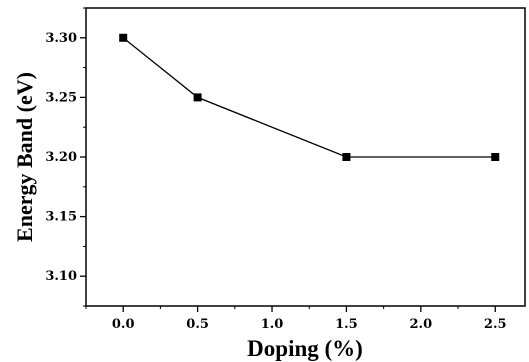 The height and width of the screenshot is (362, 529). Describe the element at coordinates (421, 324) in the screenshot. I see `x-tick-label: 2.0` at that location.